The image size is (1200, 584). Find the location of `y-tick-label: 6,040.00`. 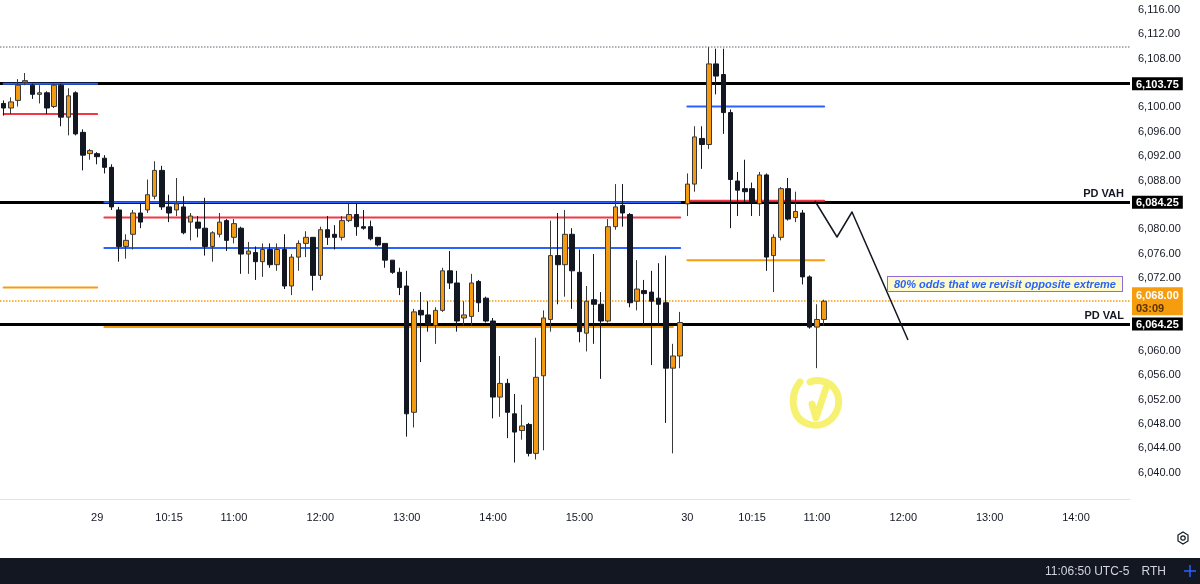

y-tick-label: 6,040.00 is located at coordinates (1159, 471).